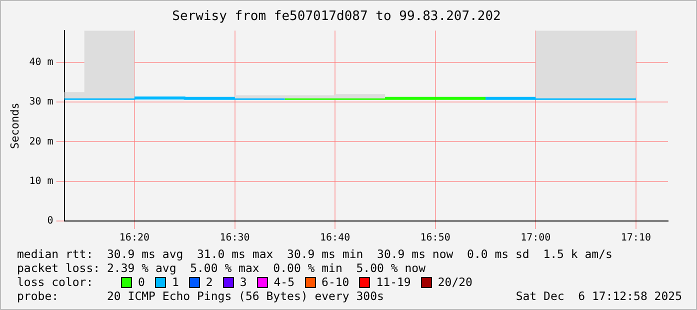  I want to click on y-tick-label: 0, so click(50, 221).